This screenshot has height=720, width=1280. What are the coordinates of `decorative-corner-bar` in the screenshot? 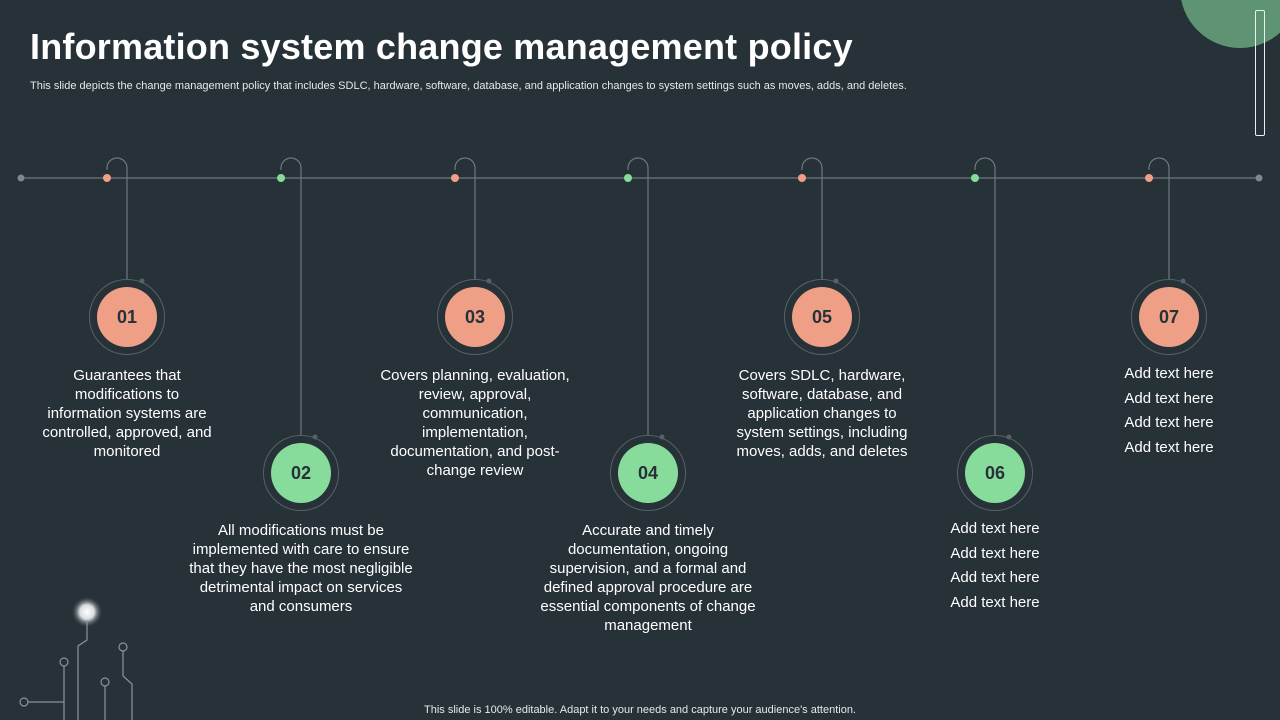 It's located at (1260, 73).